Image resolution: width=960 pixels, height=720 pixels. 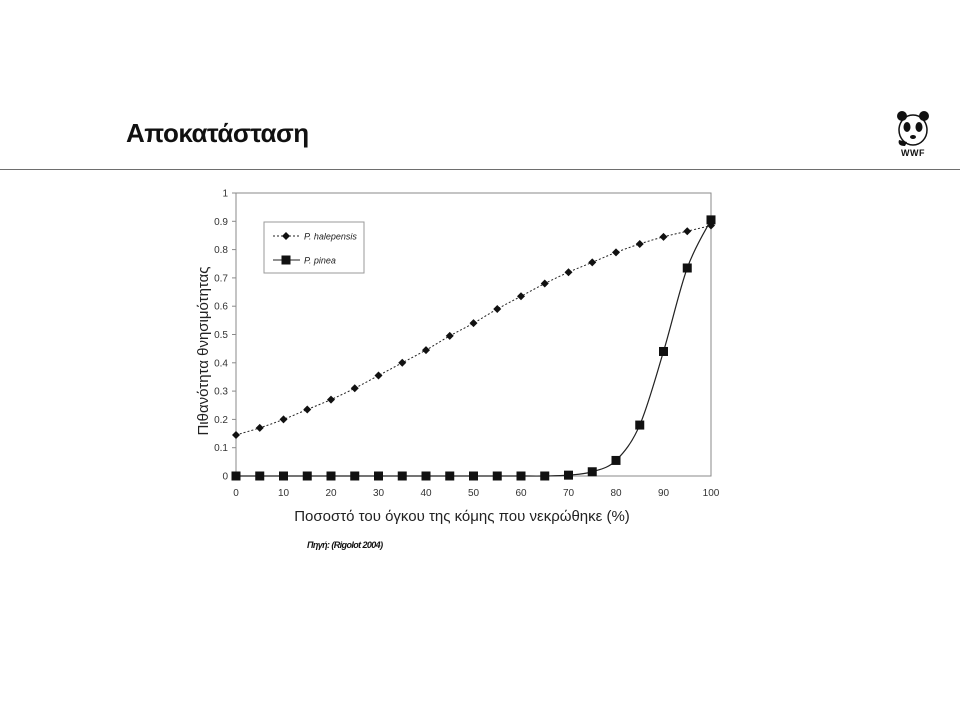 I want to click on y-tick-label: 0, so click(x=225, y=477).